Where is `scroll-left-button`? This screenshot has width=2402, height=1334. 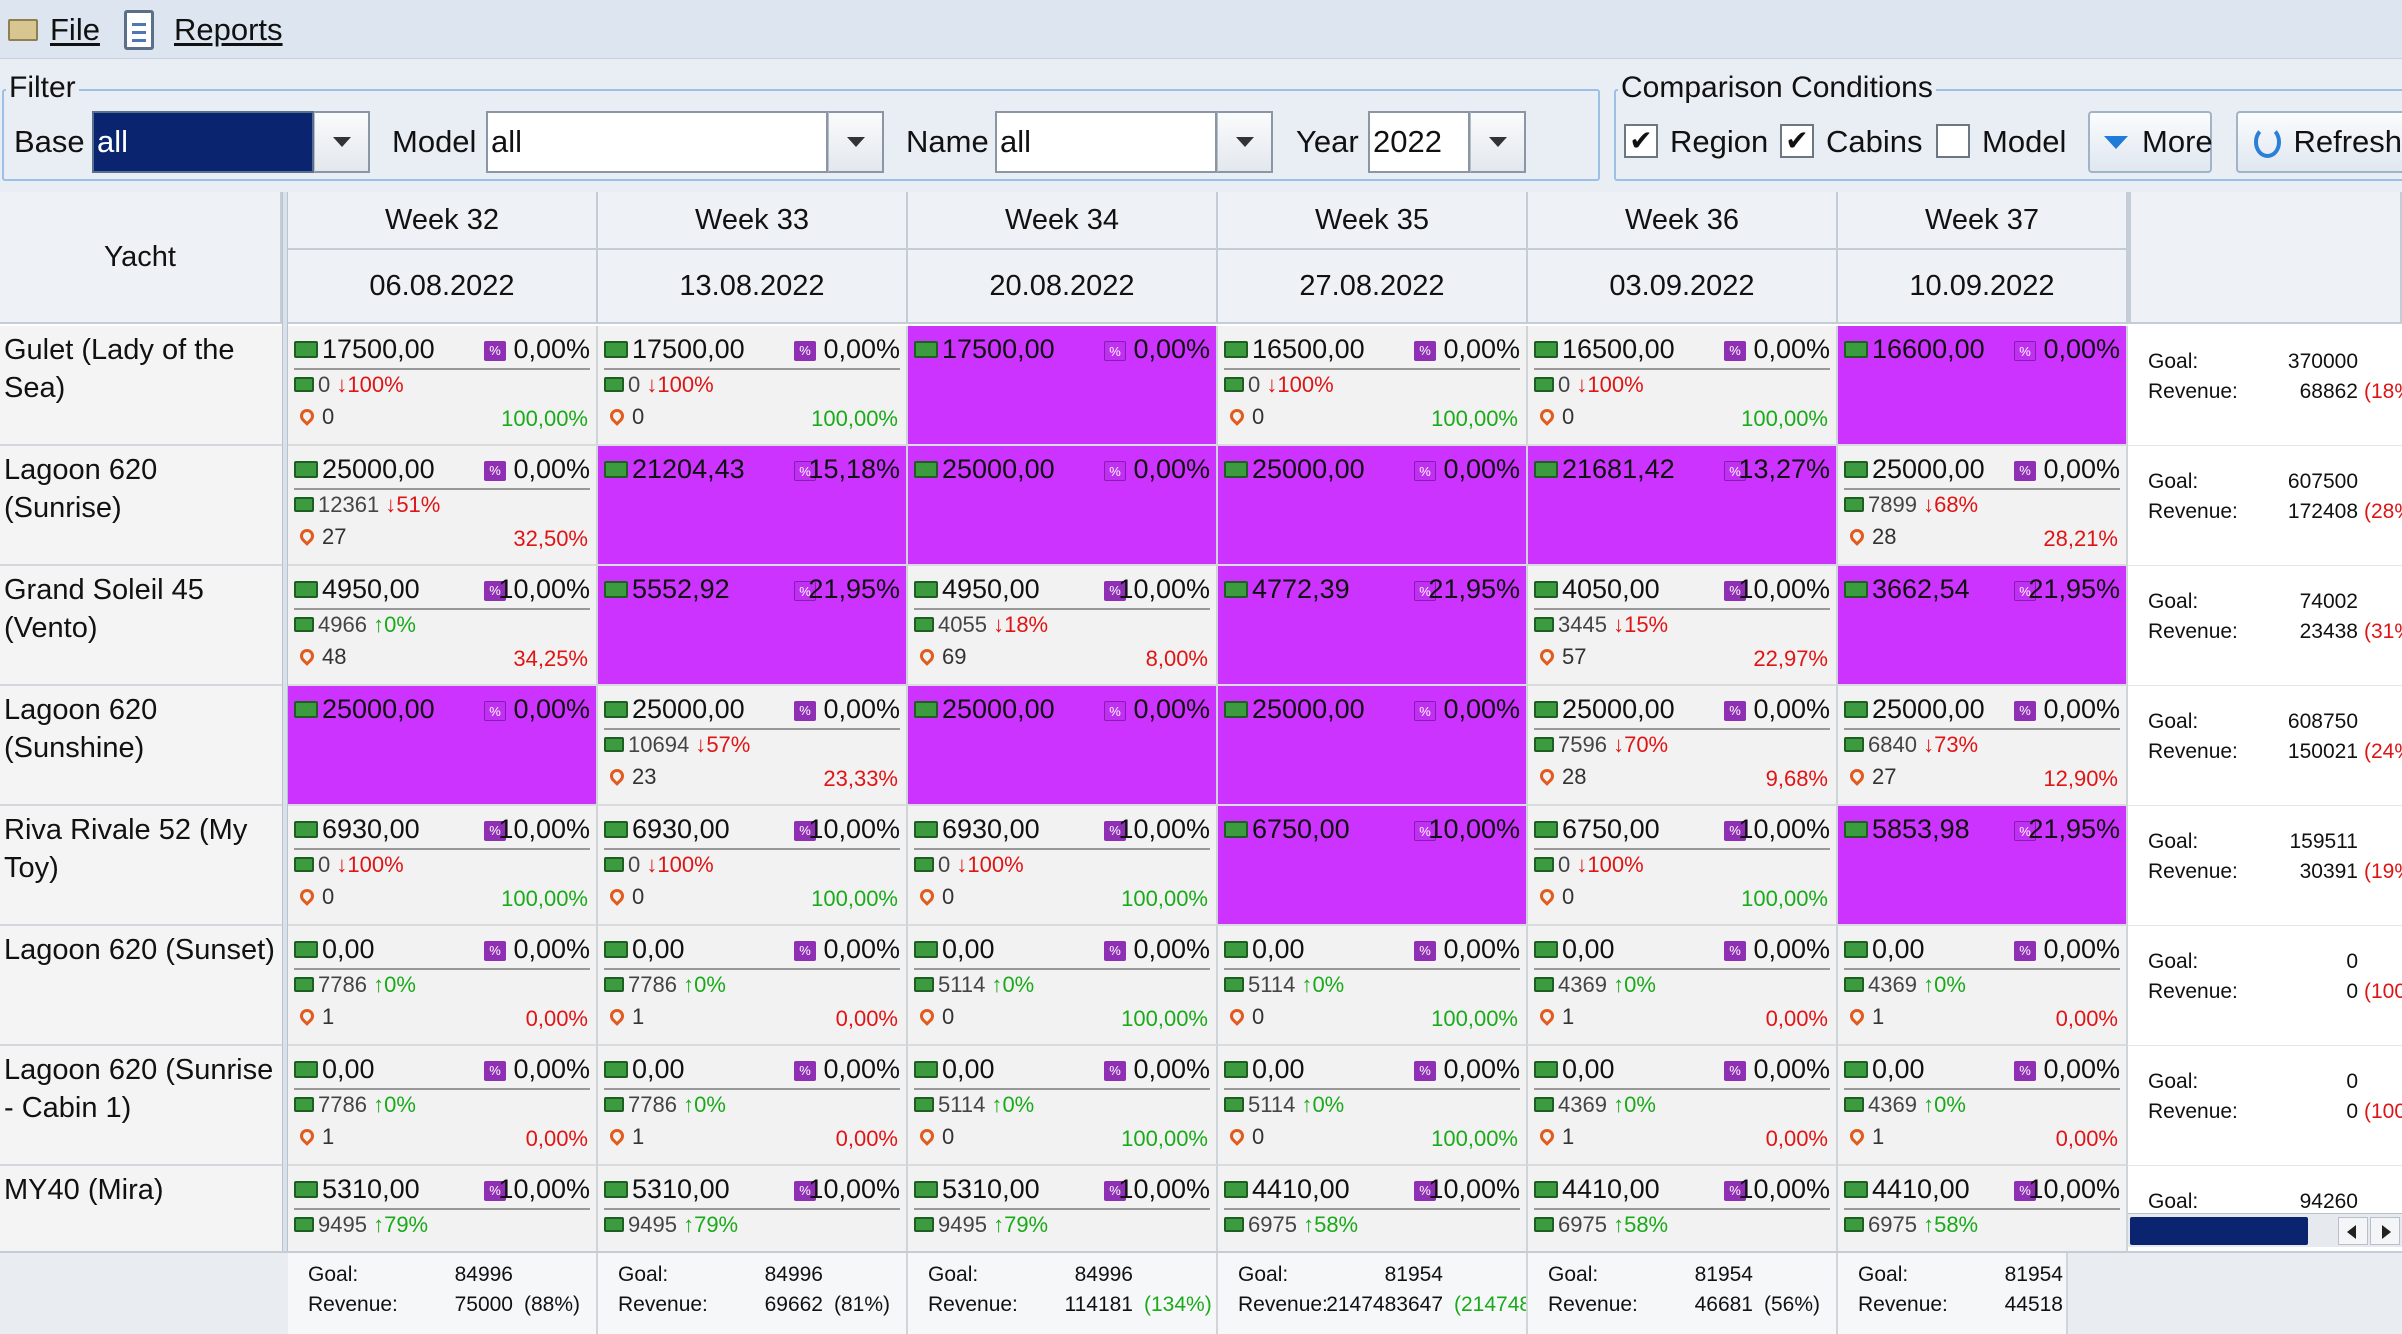
scroll-left-button is located at coordinates (2353, 1231).